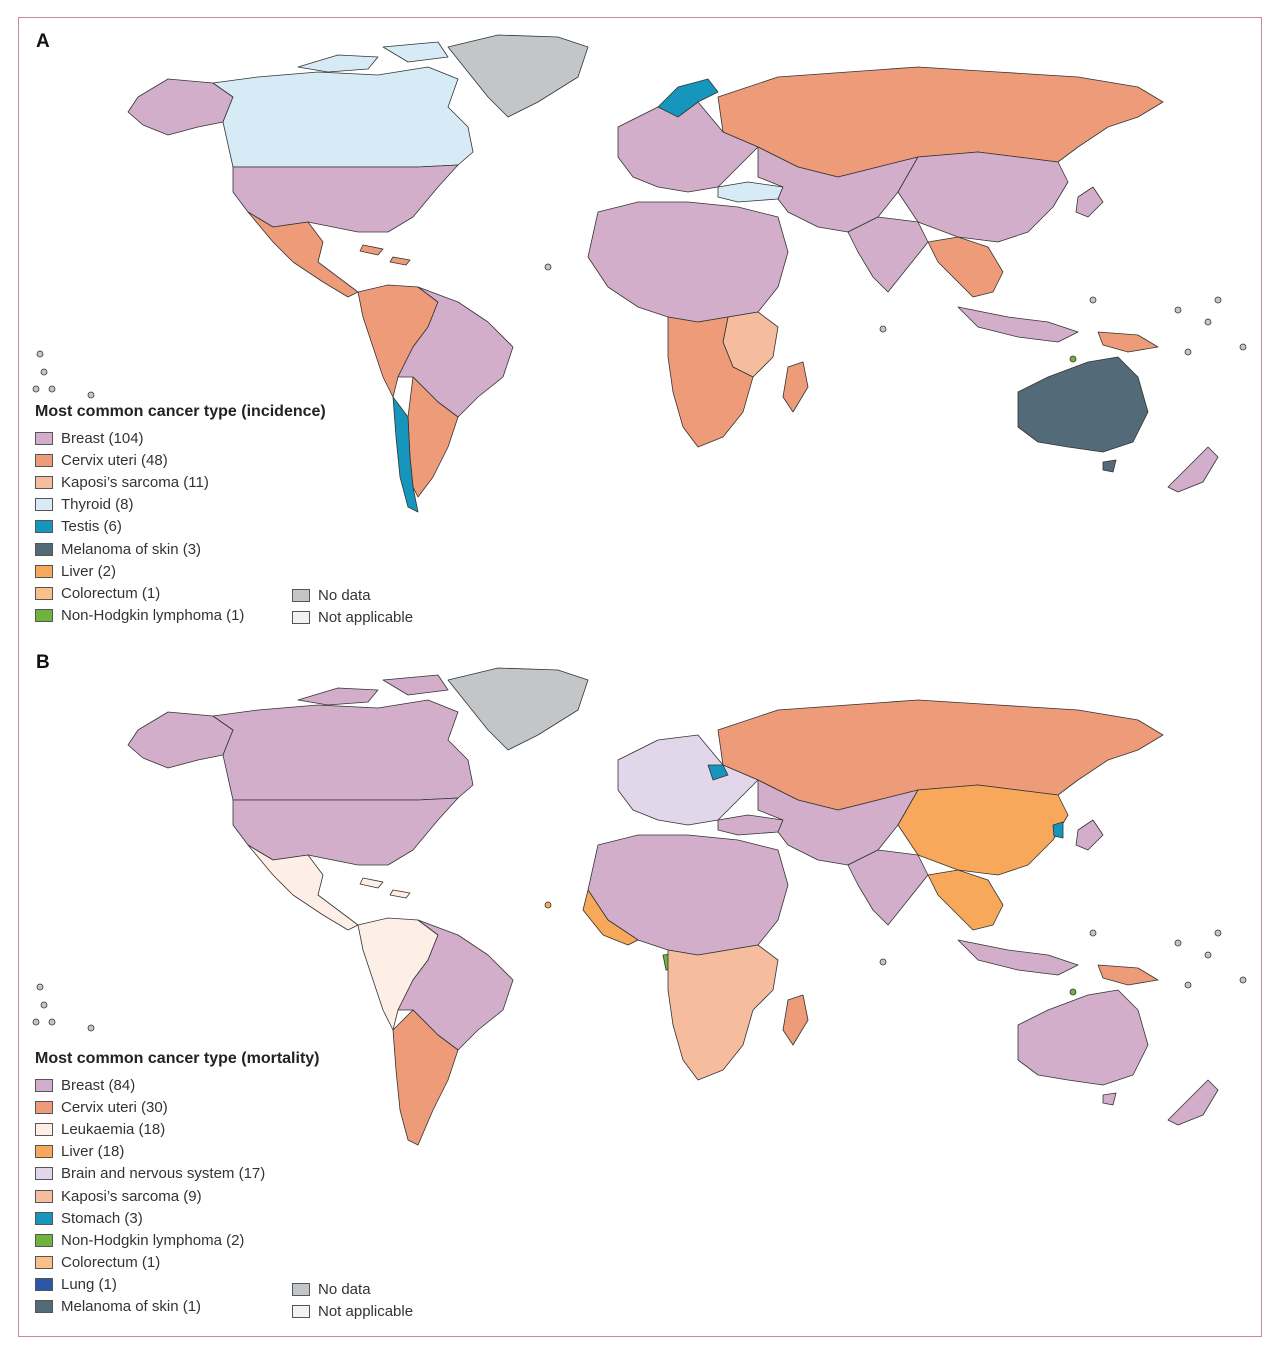  What do you see at coordinates (180, 527) in the screenshot?
I see `legend-item: Testis (6)` at bounding box center [180, 527].